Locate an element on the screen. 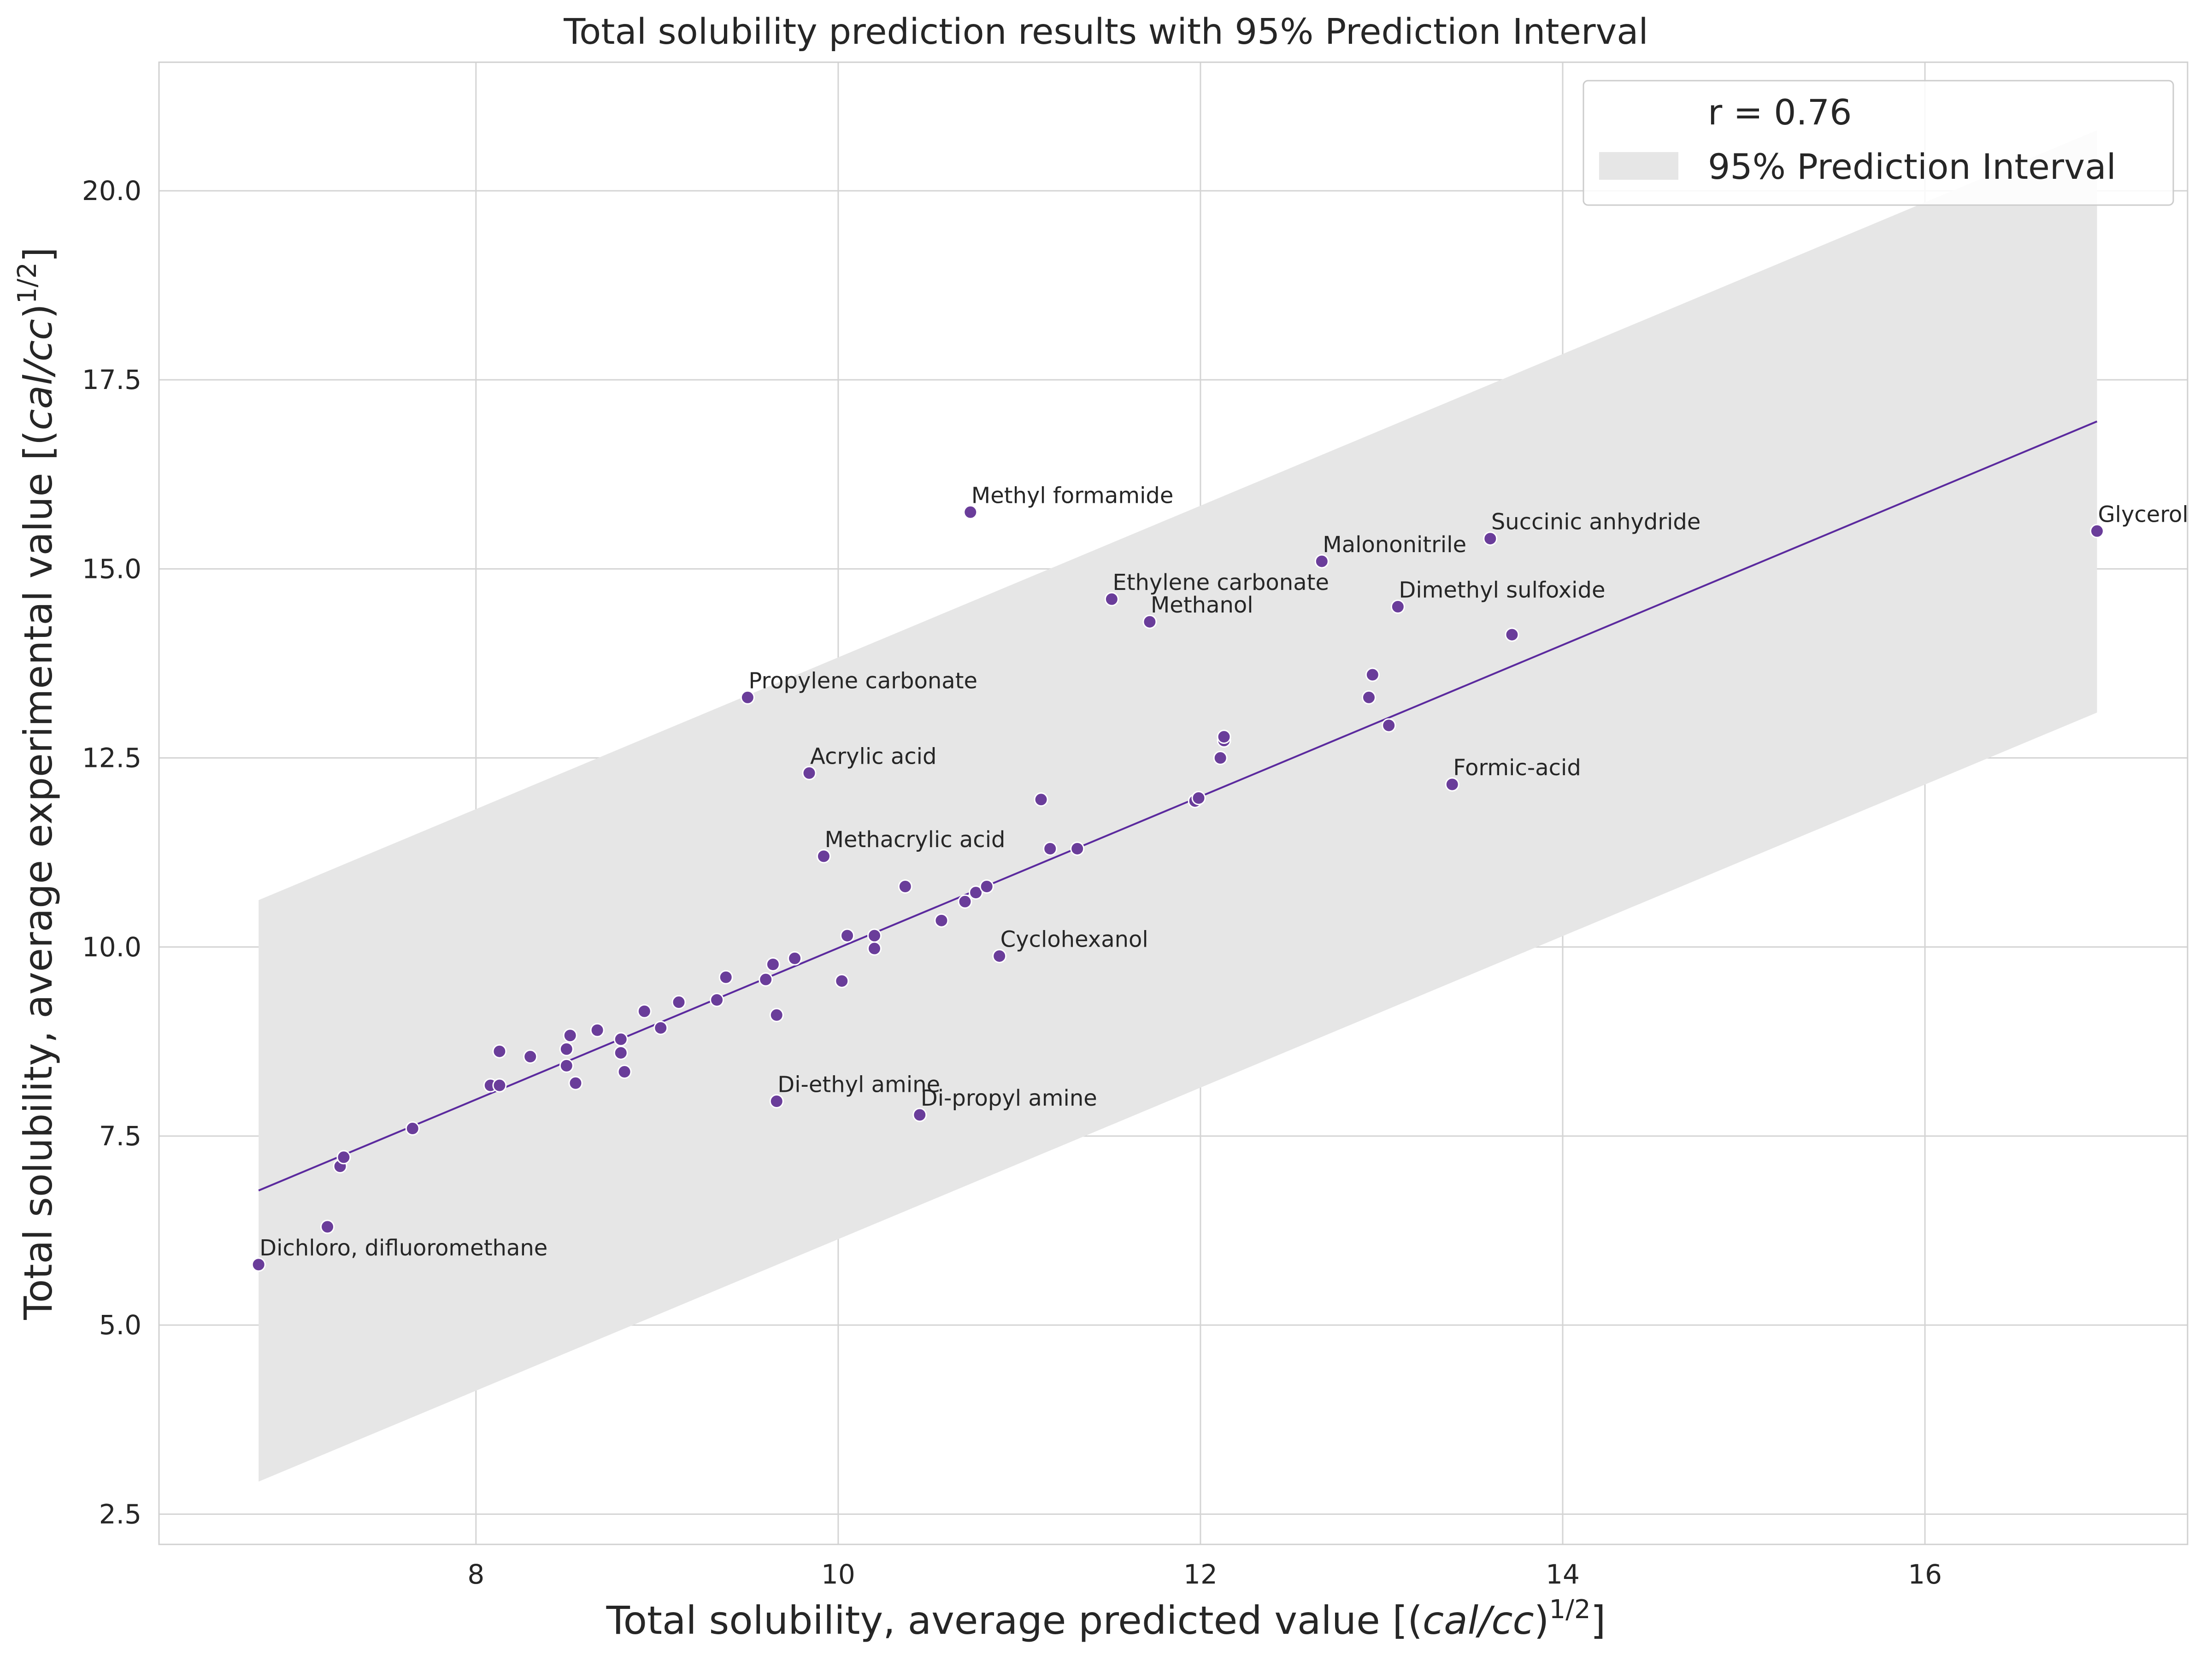  y-axis-ticks: 2.5 5.0 7.5 10.0 12.5 15.0 17.5 20.0 is located at coordinates (111, 852).